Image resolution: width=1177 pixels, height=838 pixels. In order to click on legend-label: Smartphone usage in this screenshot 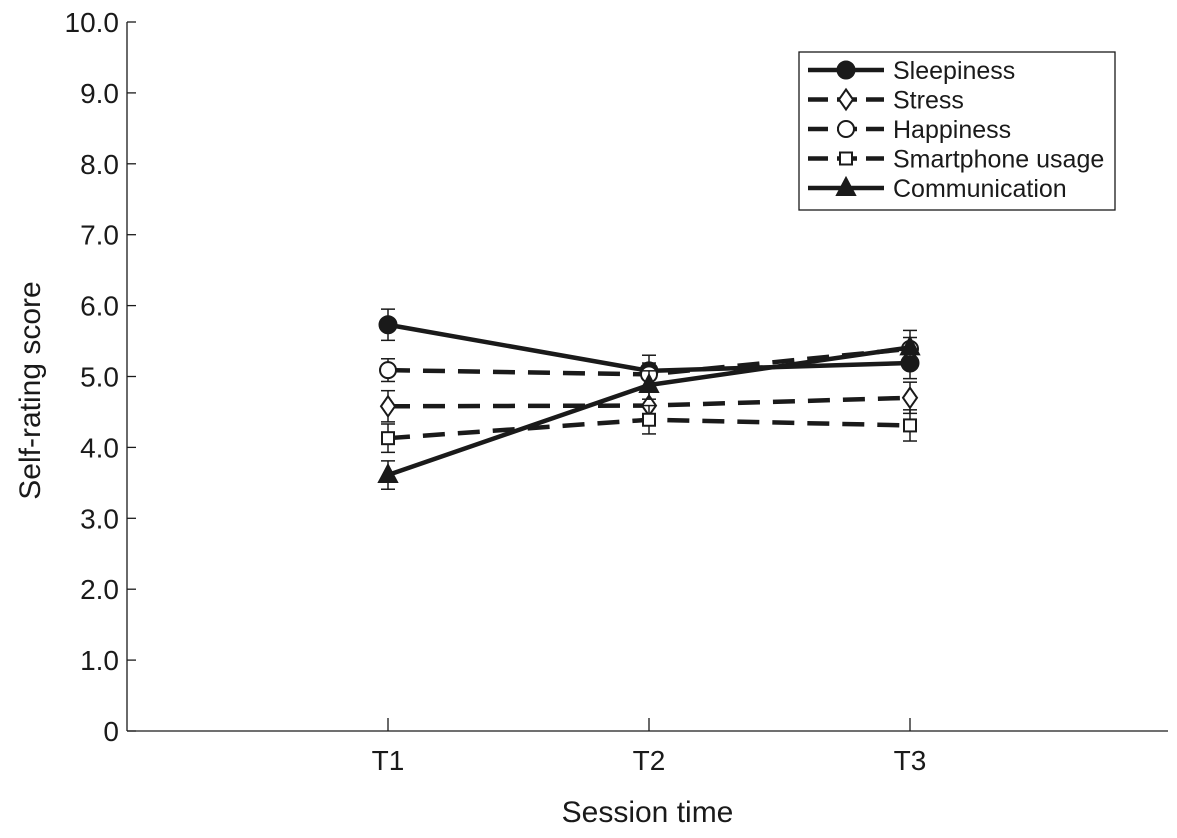, I will do `click(998, 160)`.